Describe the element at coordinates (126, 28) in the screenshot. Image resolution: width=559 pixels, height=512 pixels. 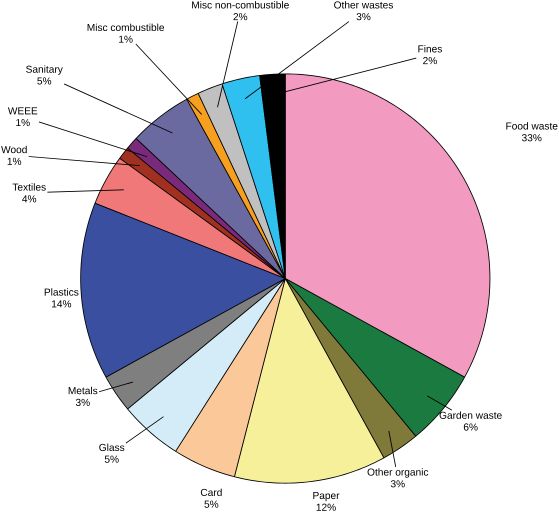
I see `slice-label: Misc combustible` at that location.